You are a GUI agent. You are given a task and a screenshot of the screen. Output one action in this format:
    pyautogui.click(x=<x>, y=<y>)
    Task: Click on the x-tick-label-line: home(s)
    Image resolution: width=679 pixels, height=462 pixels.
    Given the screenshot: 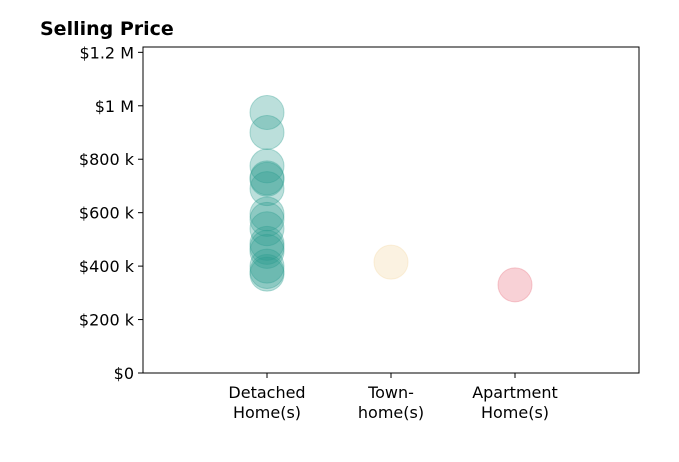 What is the action you would take?
    pyautogui.click(x=391, y=412)
    